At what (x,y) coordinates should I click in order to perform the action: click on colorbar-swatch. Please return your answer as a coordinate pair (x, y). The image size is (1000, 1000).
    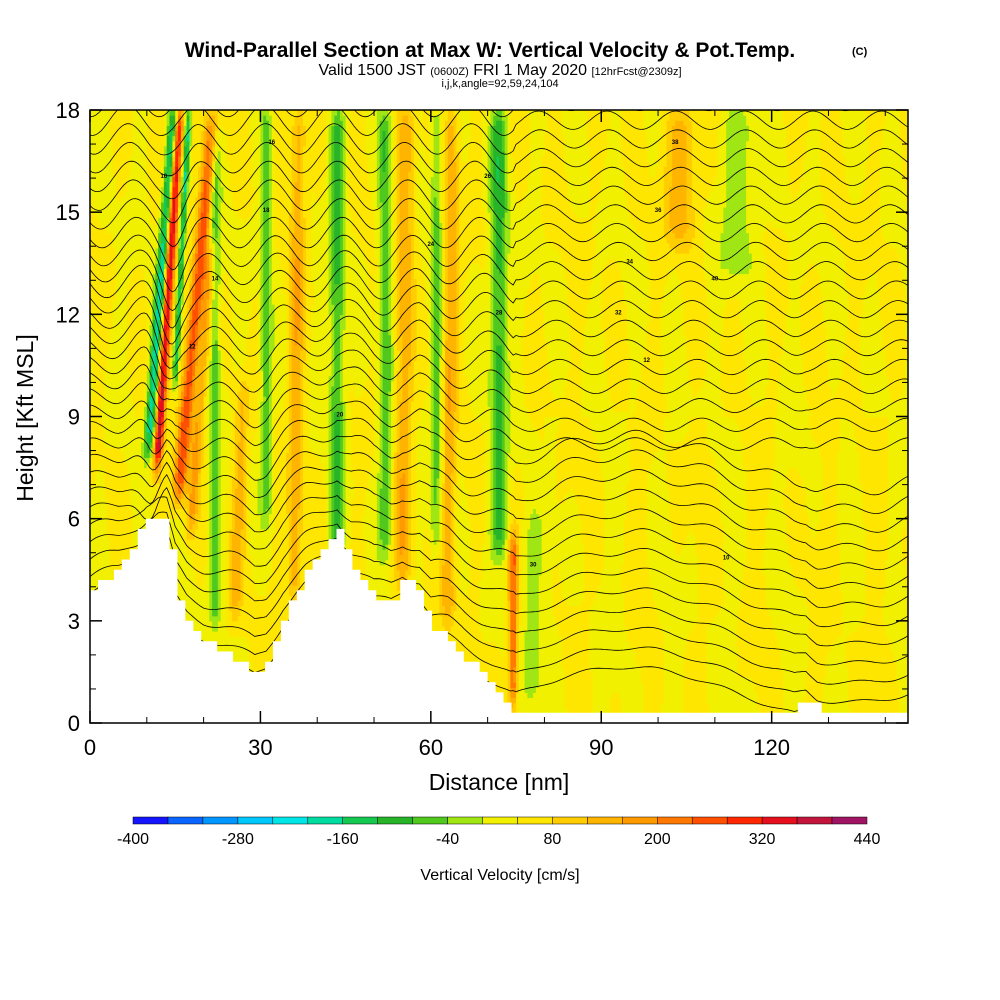
    Looking at the image, I should click on (150, 820).